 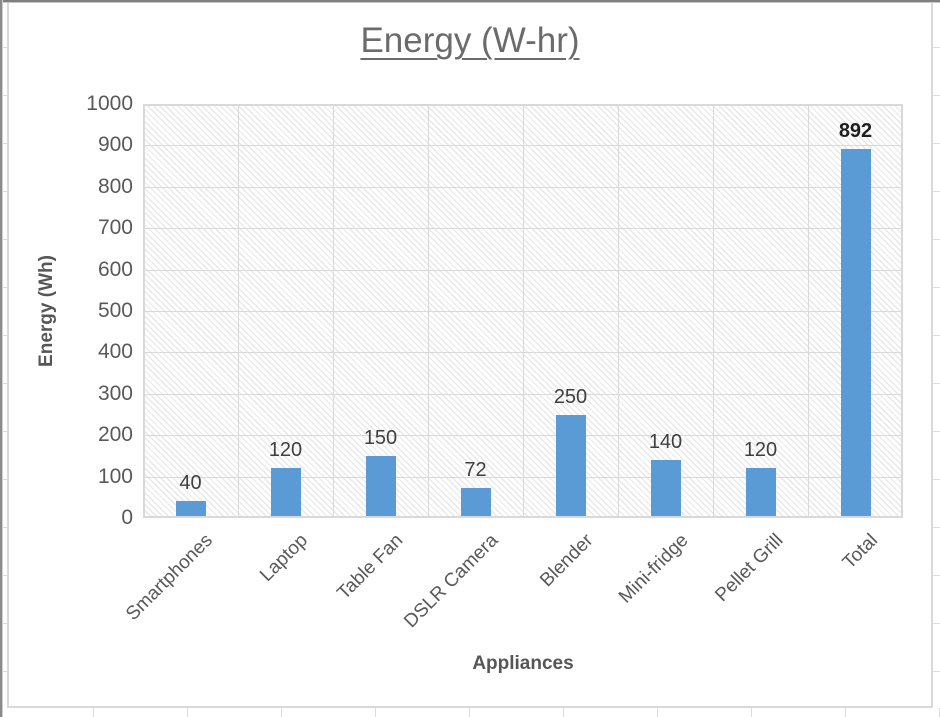 I want to click on screenshot-top-border, so click(x=470, y=1).